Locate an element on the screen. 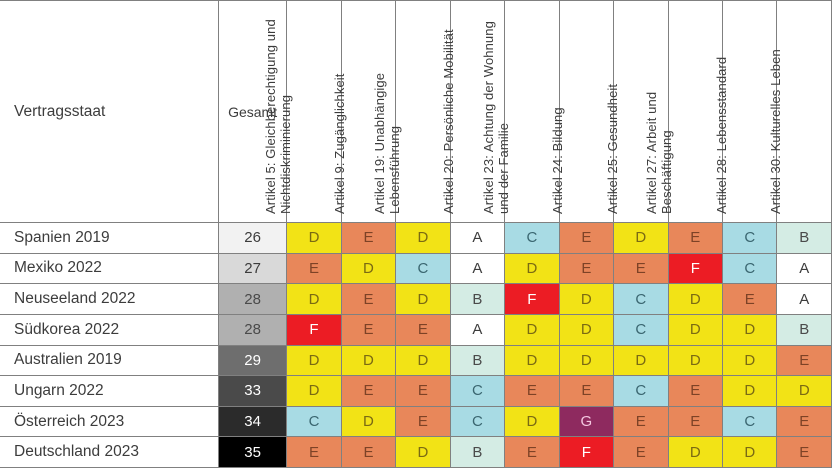 This screenshot has height=468, width=832. table-row: Australien 2019 29 D D D B D D D D D E is located at coordinates (416, 360).